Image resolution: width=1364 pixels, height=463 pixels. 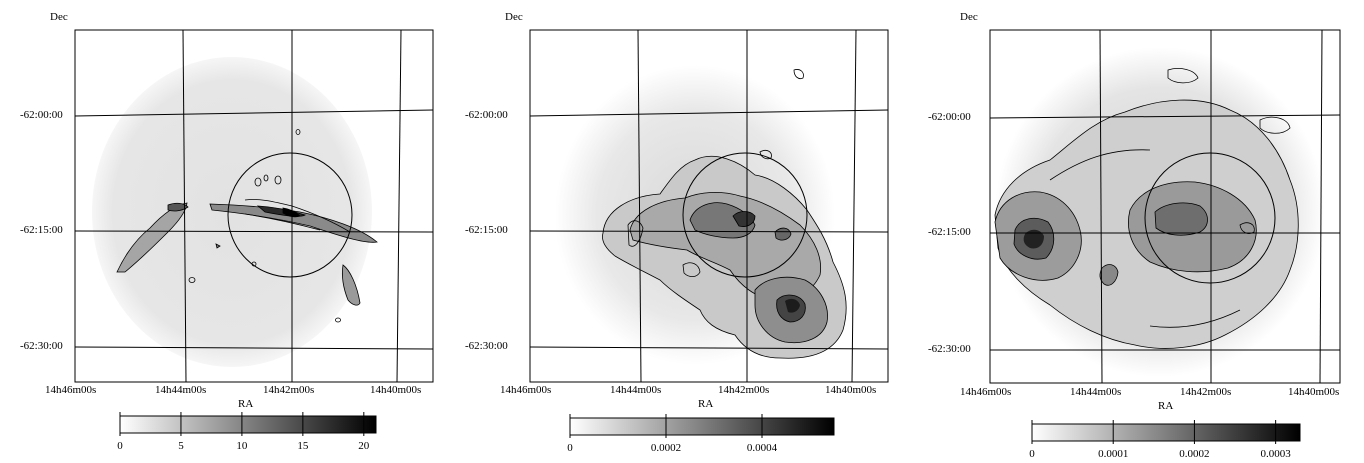 I want to click on colorbar-tick-label: 0.0004, so click(x=762, y=448).